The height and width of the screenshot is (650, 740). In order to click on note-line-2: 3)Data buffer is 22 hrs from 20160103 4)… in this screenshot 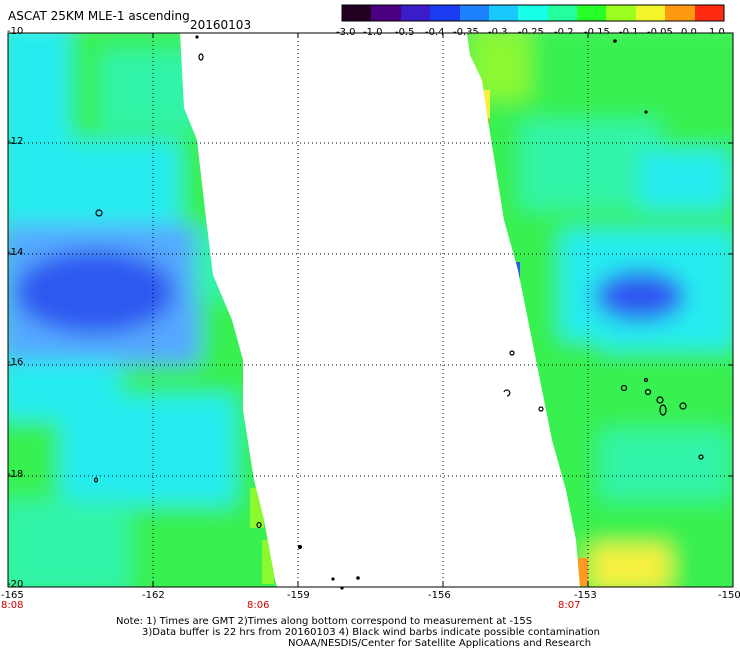, I will do `click(371, 632)`.